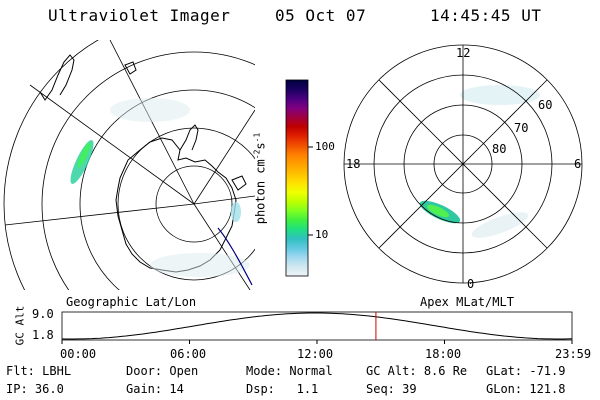 The height and width of the screenshot is (400, 600). Describe the element at coordinates (578, 164) in the screenshot. I see `mlt-label-6: 6` at that location.